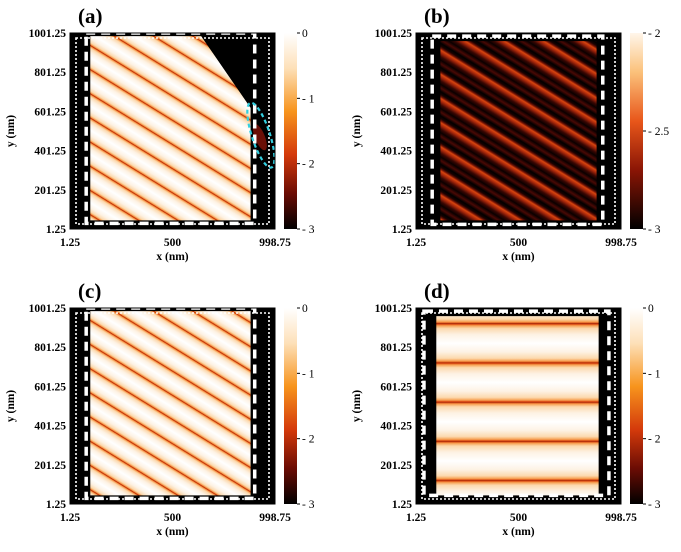 This screenshot has width=681, height=552. I want to click on colorbar-tick-label: - 2.5, so click(658, 132).